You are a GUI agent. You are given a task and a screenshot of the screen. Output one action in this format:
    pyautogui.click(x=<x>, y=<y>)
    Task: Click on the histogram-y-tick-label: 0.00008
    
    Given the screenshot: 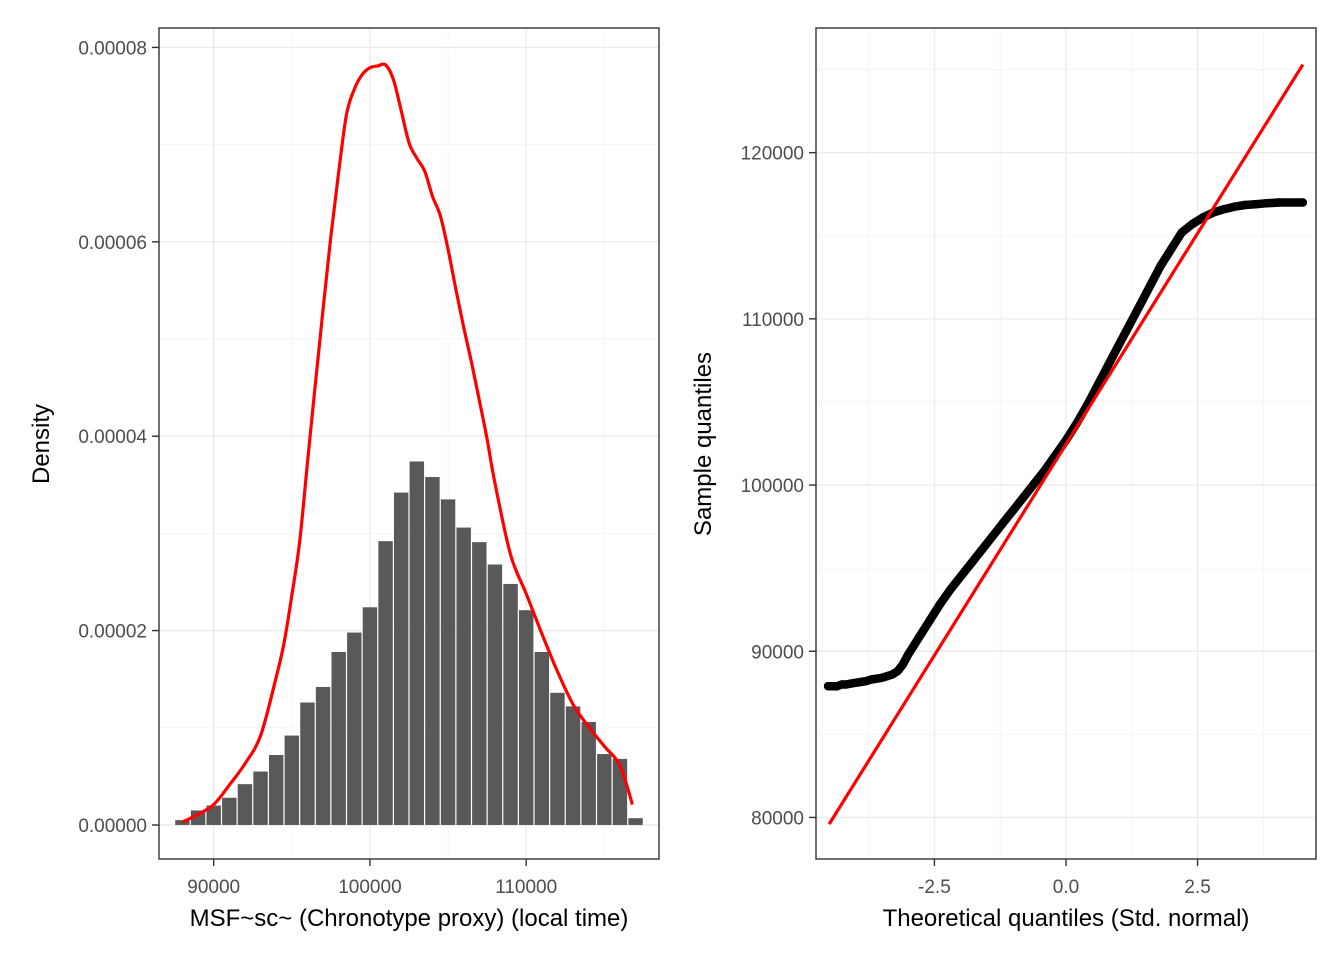 What is the action you would take?
    pyautogui.click(x=112, y=48)
    